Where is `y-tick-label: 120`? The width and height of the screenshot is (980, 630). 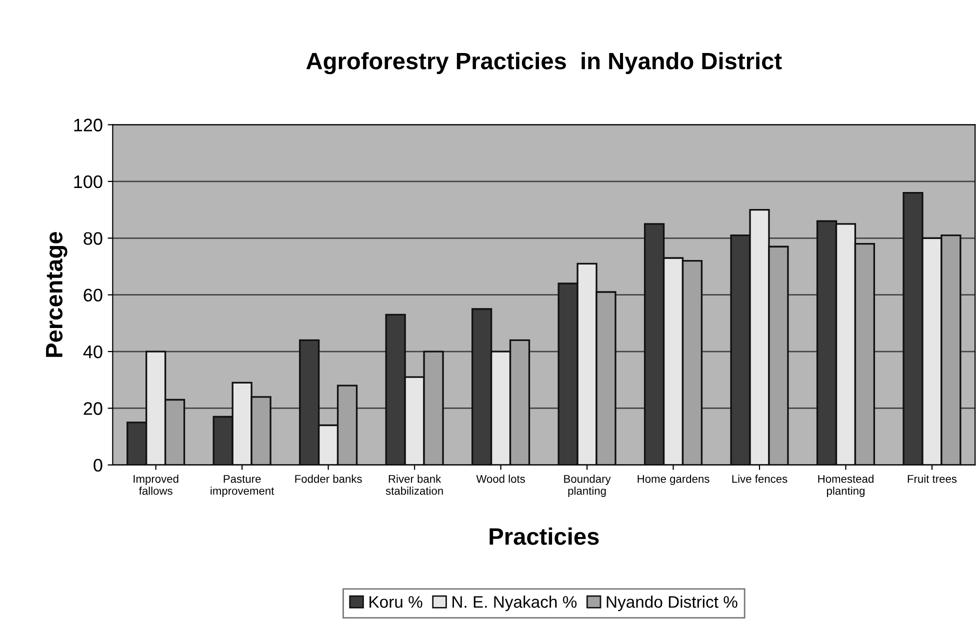
y-tick-label: 120 is located at coordinates (88, 125).